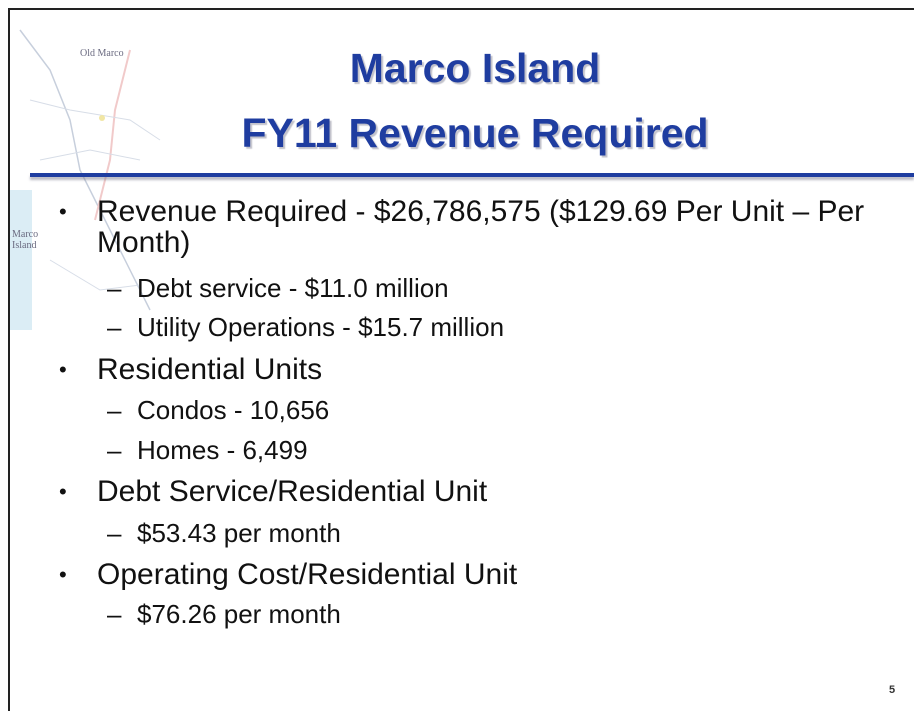  Describe the element at coordinates (475, 68) in the screenshot. I see `title: Marco Island` at that location.